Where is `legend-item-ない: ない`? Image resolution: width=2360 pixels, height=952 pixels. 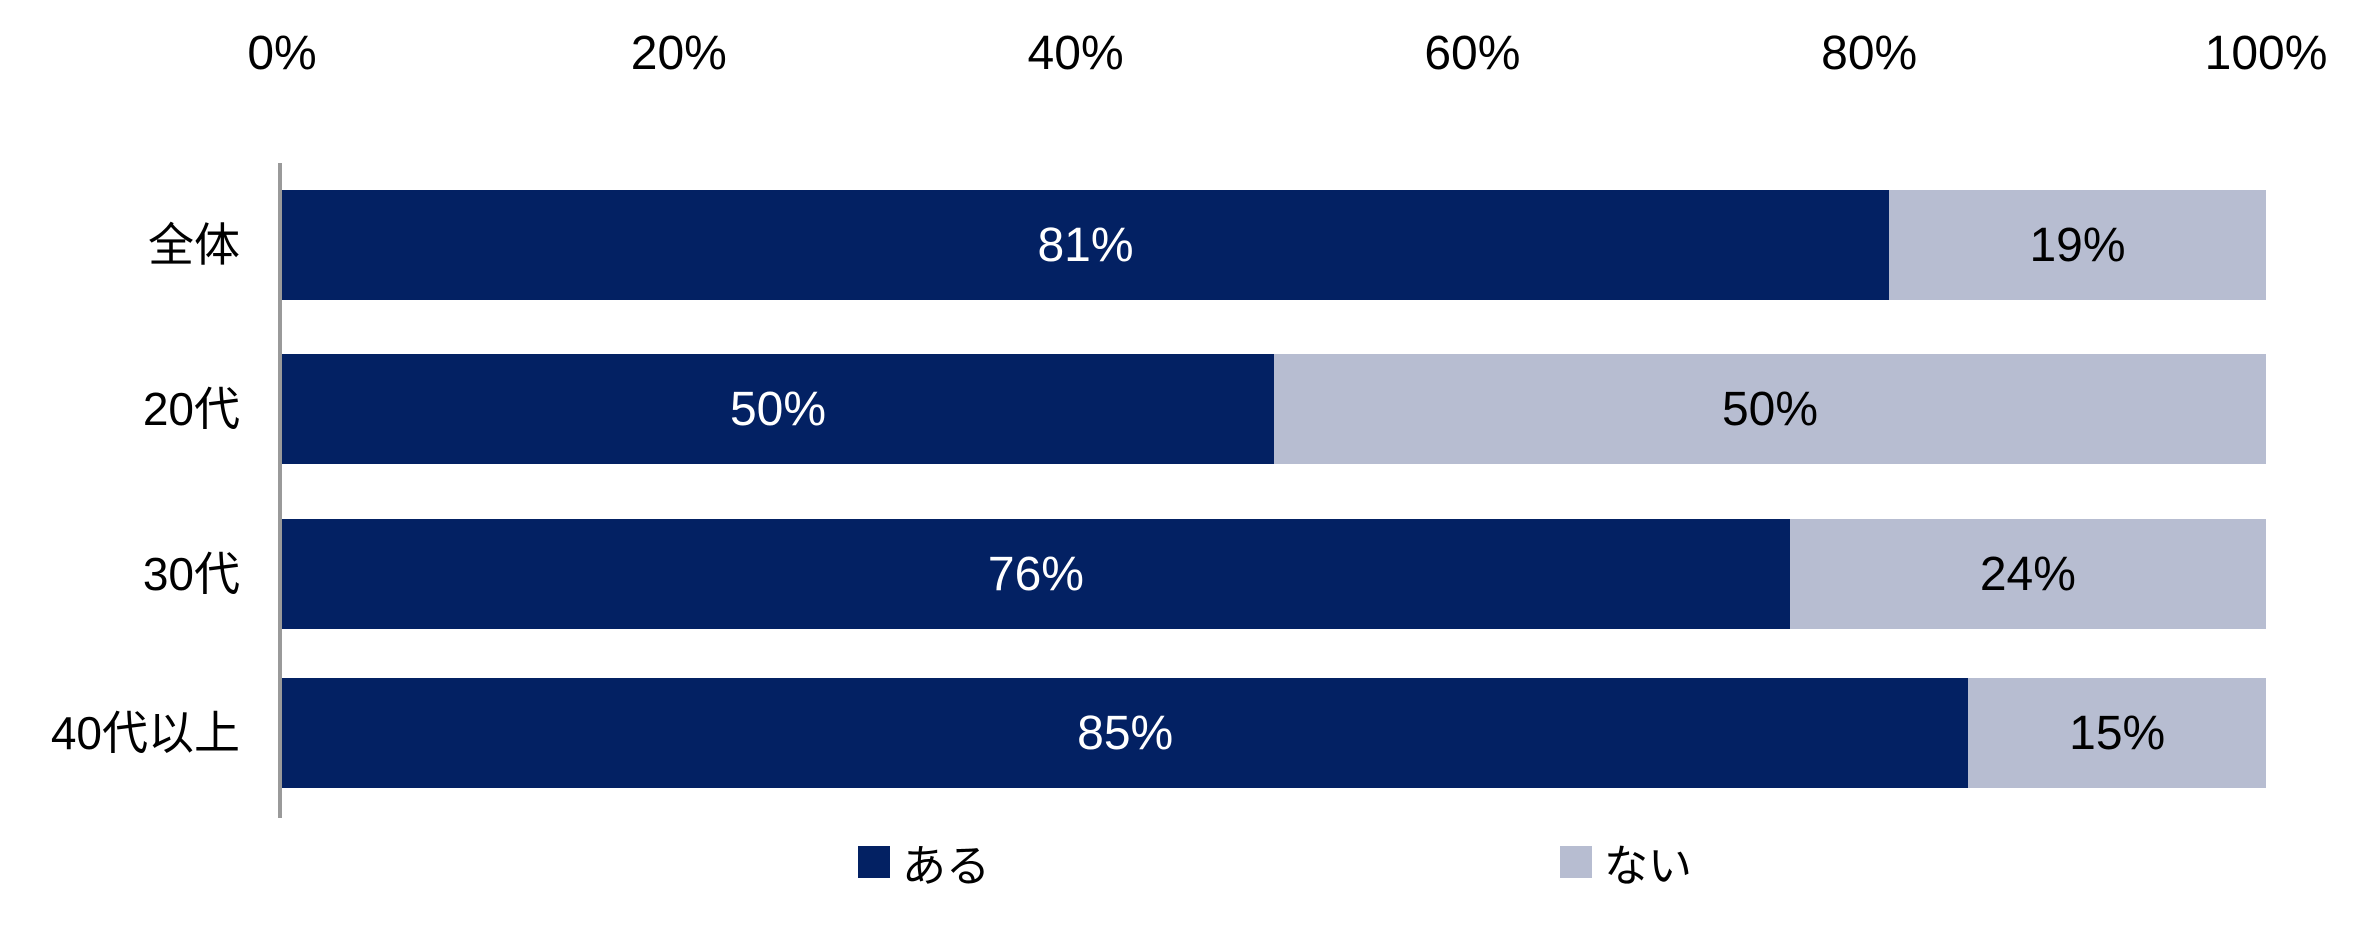
legend-item-ない: ない is located at coordinates (1626, 862).